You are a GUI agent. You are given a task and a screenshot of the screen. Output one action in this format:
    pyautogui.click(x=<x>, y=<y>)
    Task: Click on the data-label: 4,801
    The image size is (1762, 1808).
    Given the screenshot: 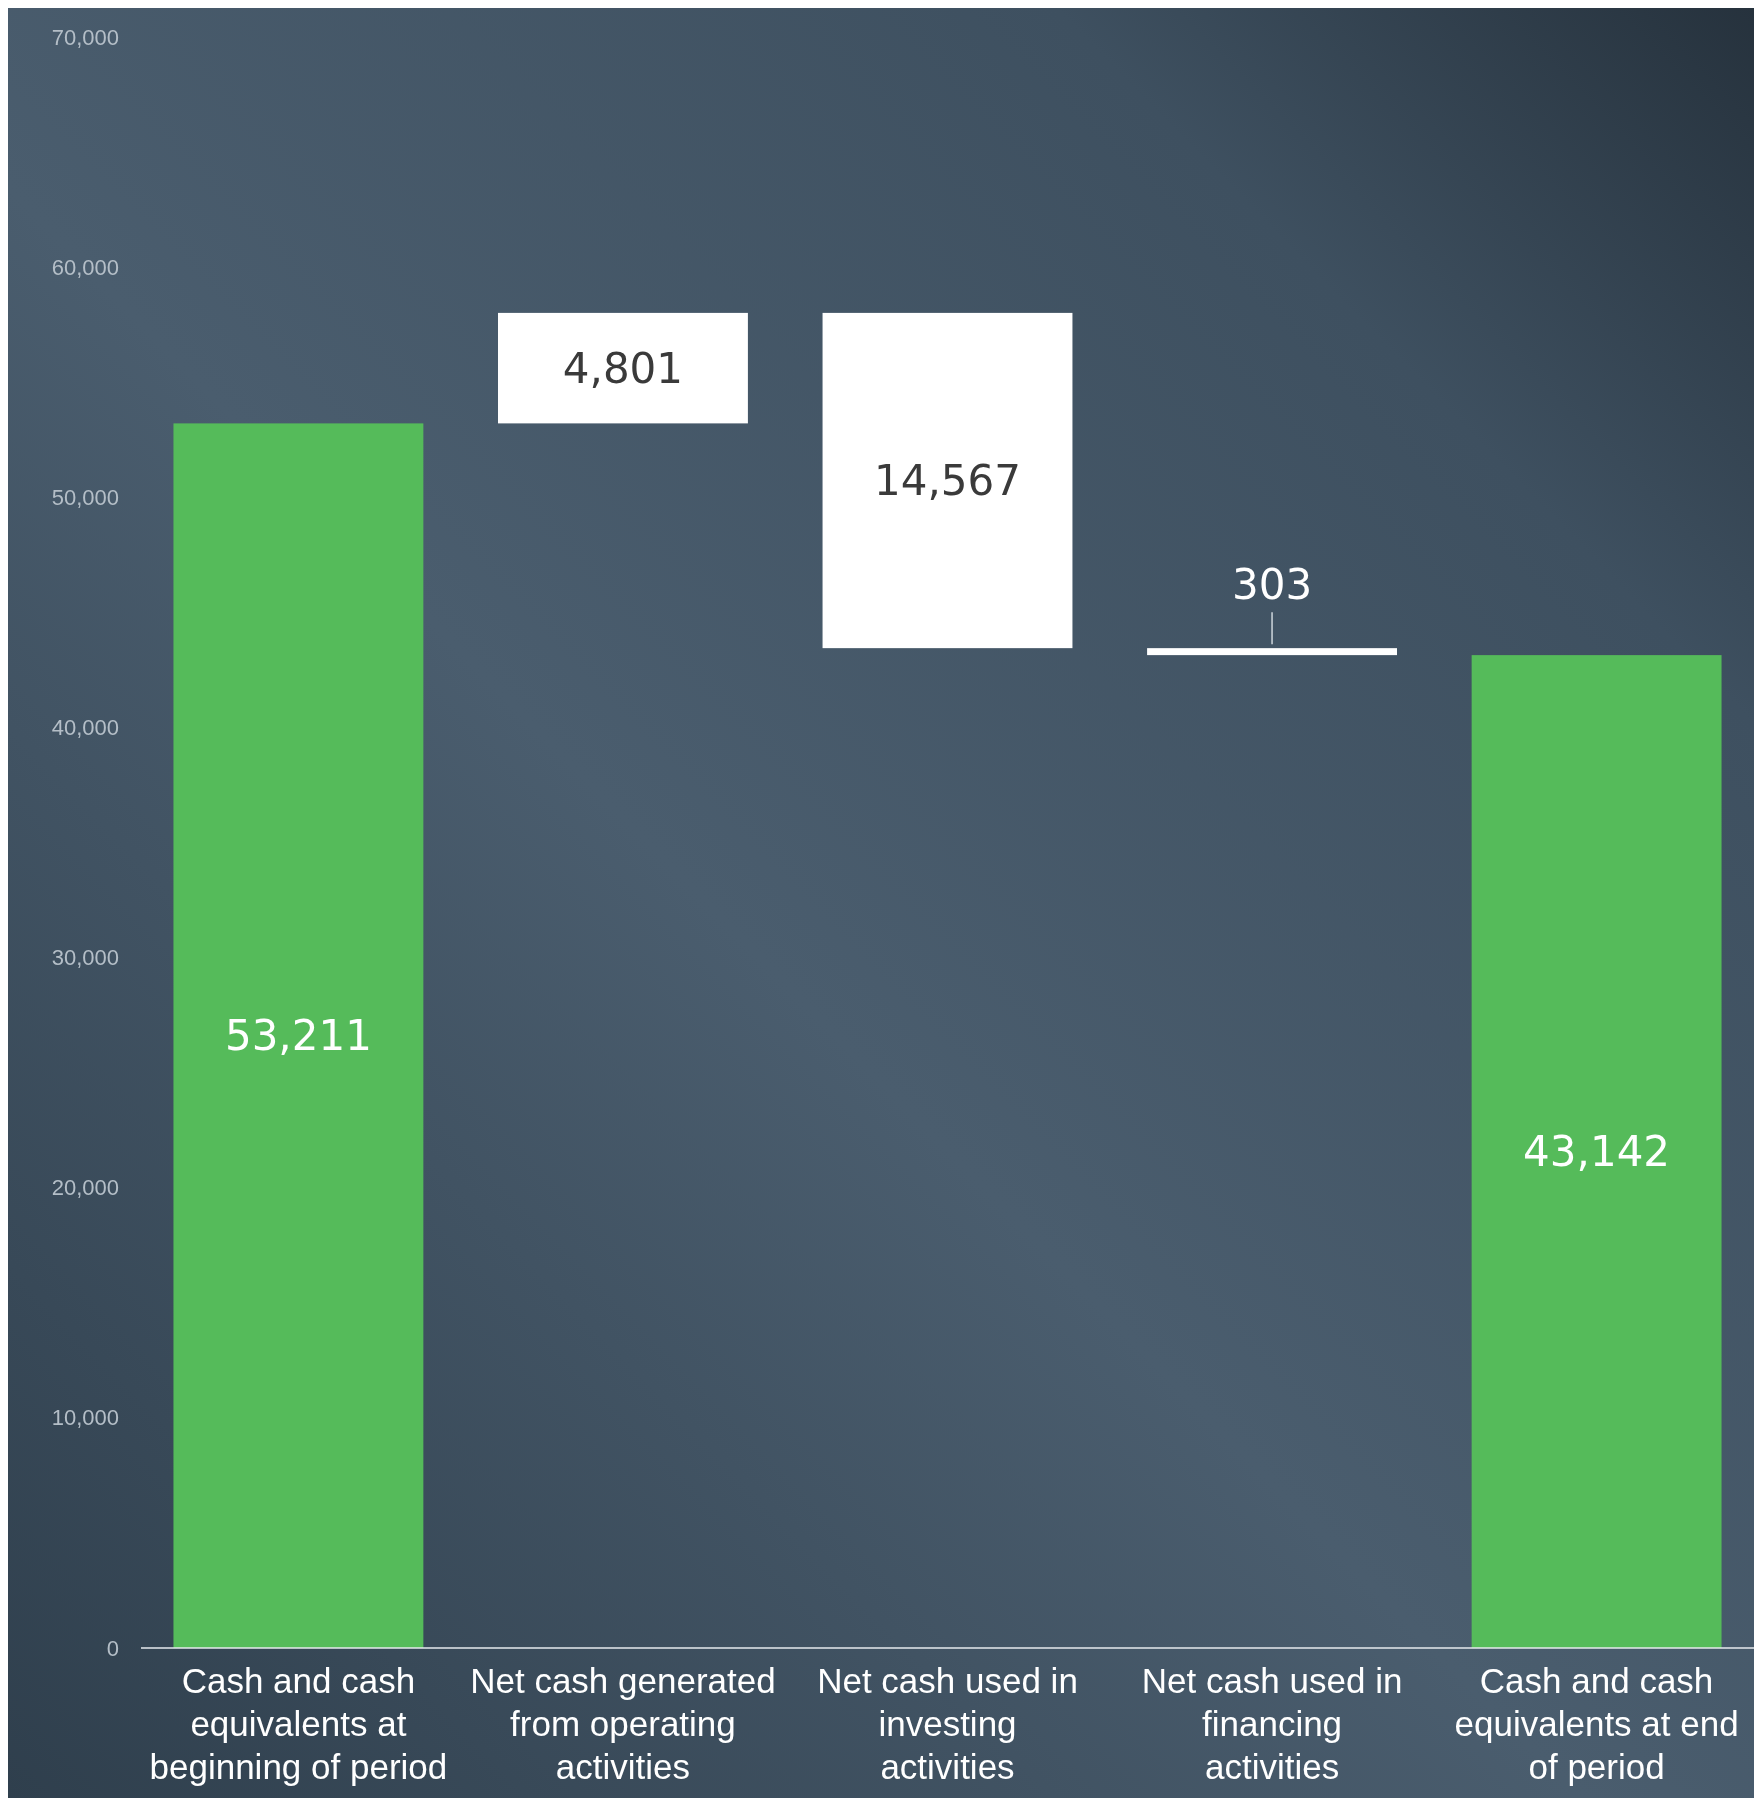 What is the action you would take?
    pyautogui.click(x=623, y=368)
    